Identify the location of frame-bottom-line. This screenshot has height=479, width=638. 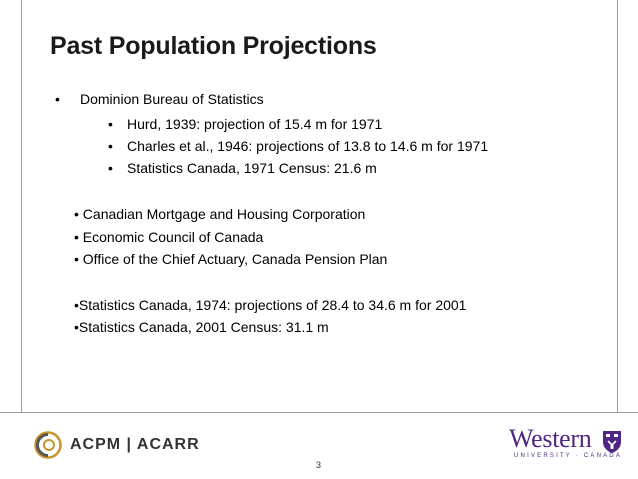
(319, 412).